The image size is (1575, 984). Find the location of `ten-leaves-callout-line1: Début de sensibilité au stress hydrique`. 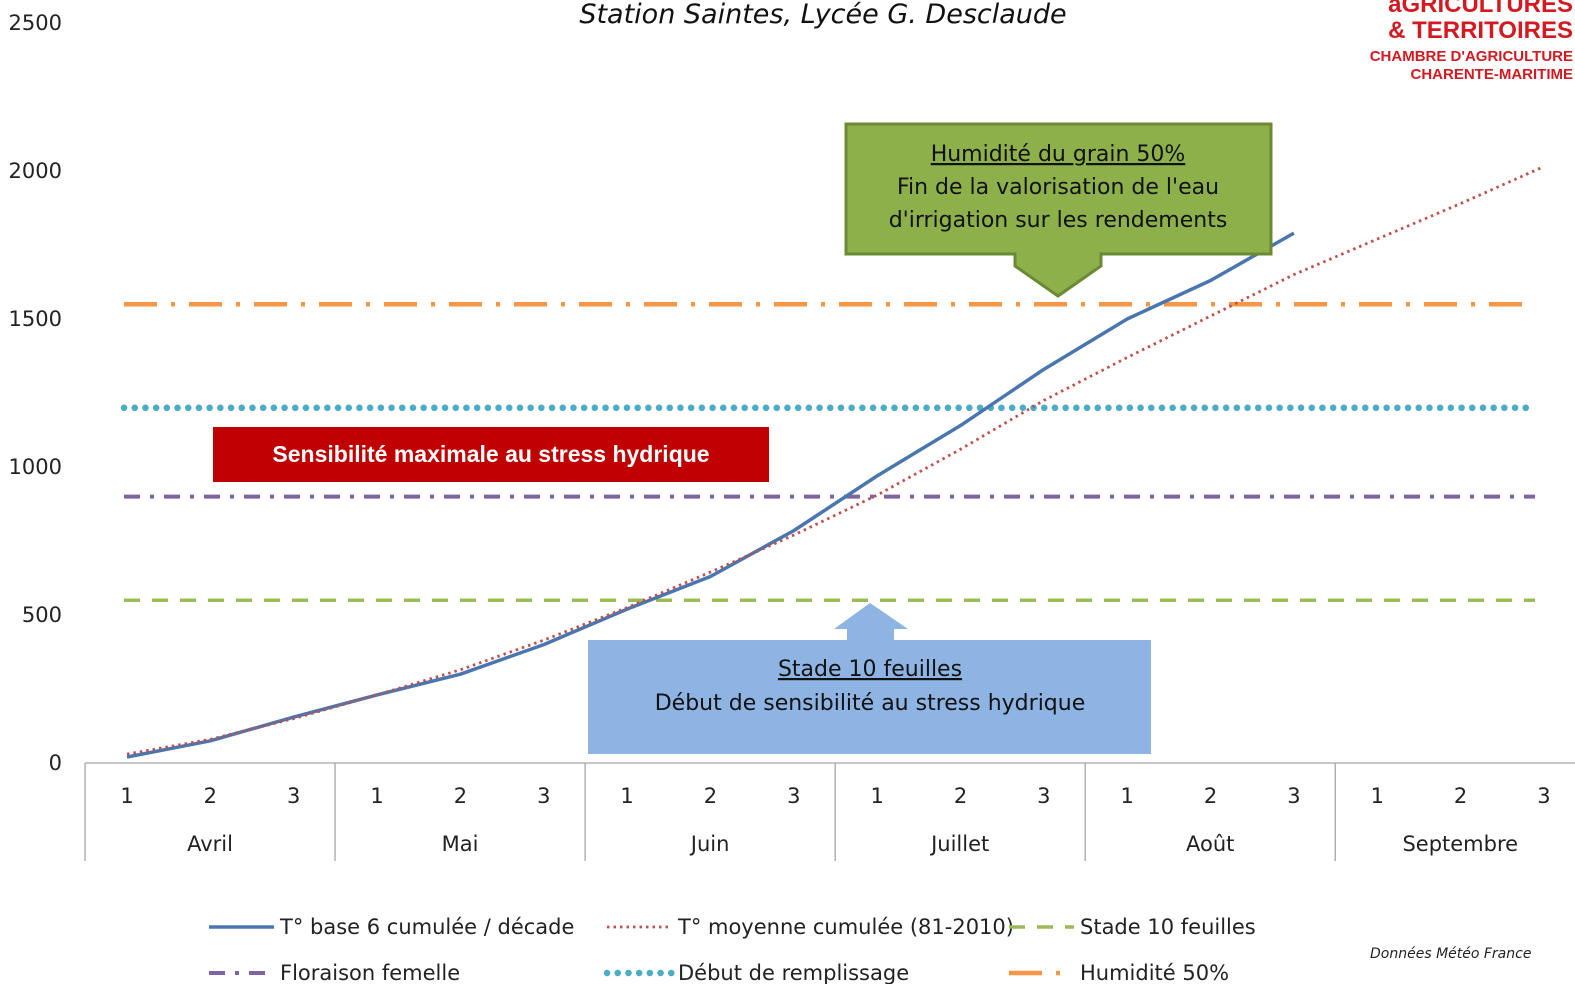

ten-leaves-callout-line1: Début de sensibilité au stress hydrique is located at coordinates (870, 703).